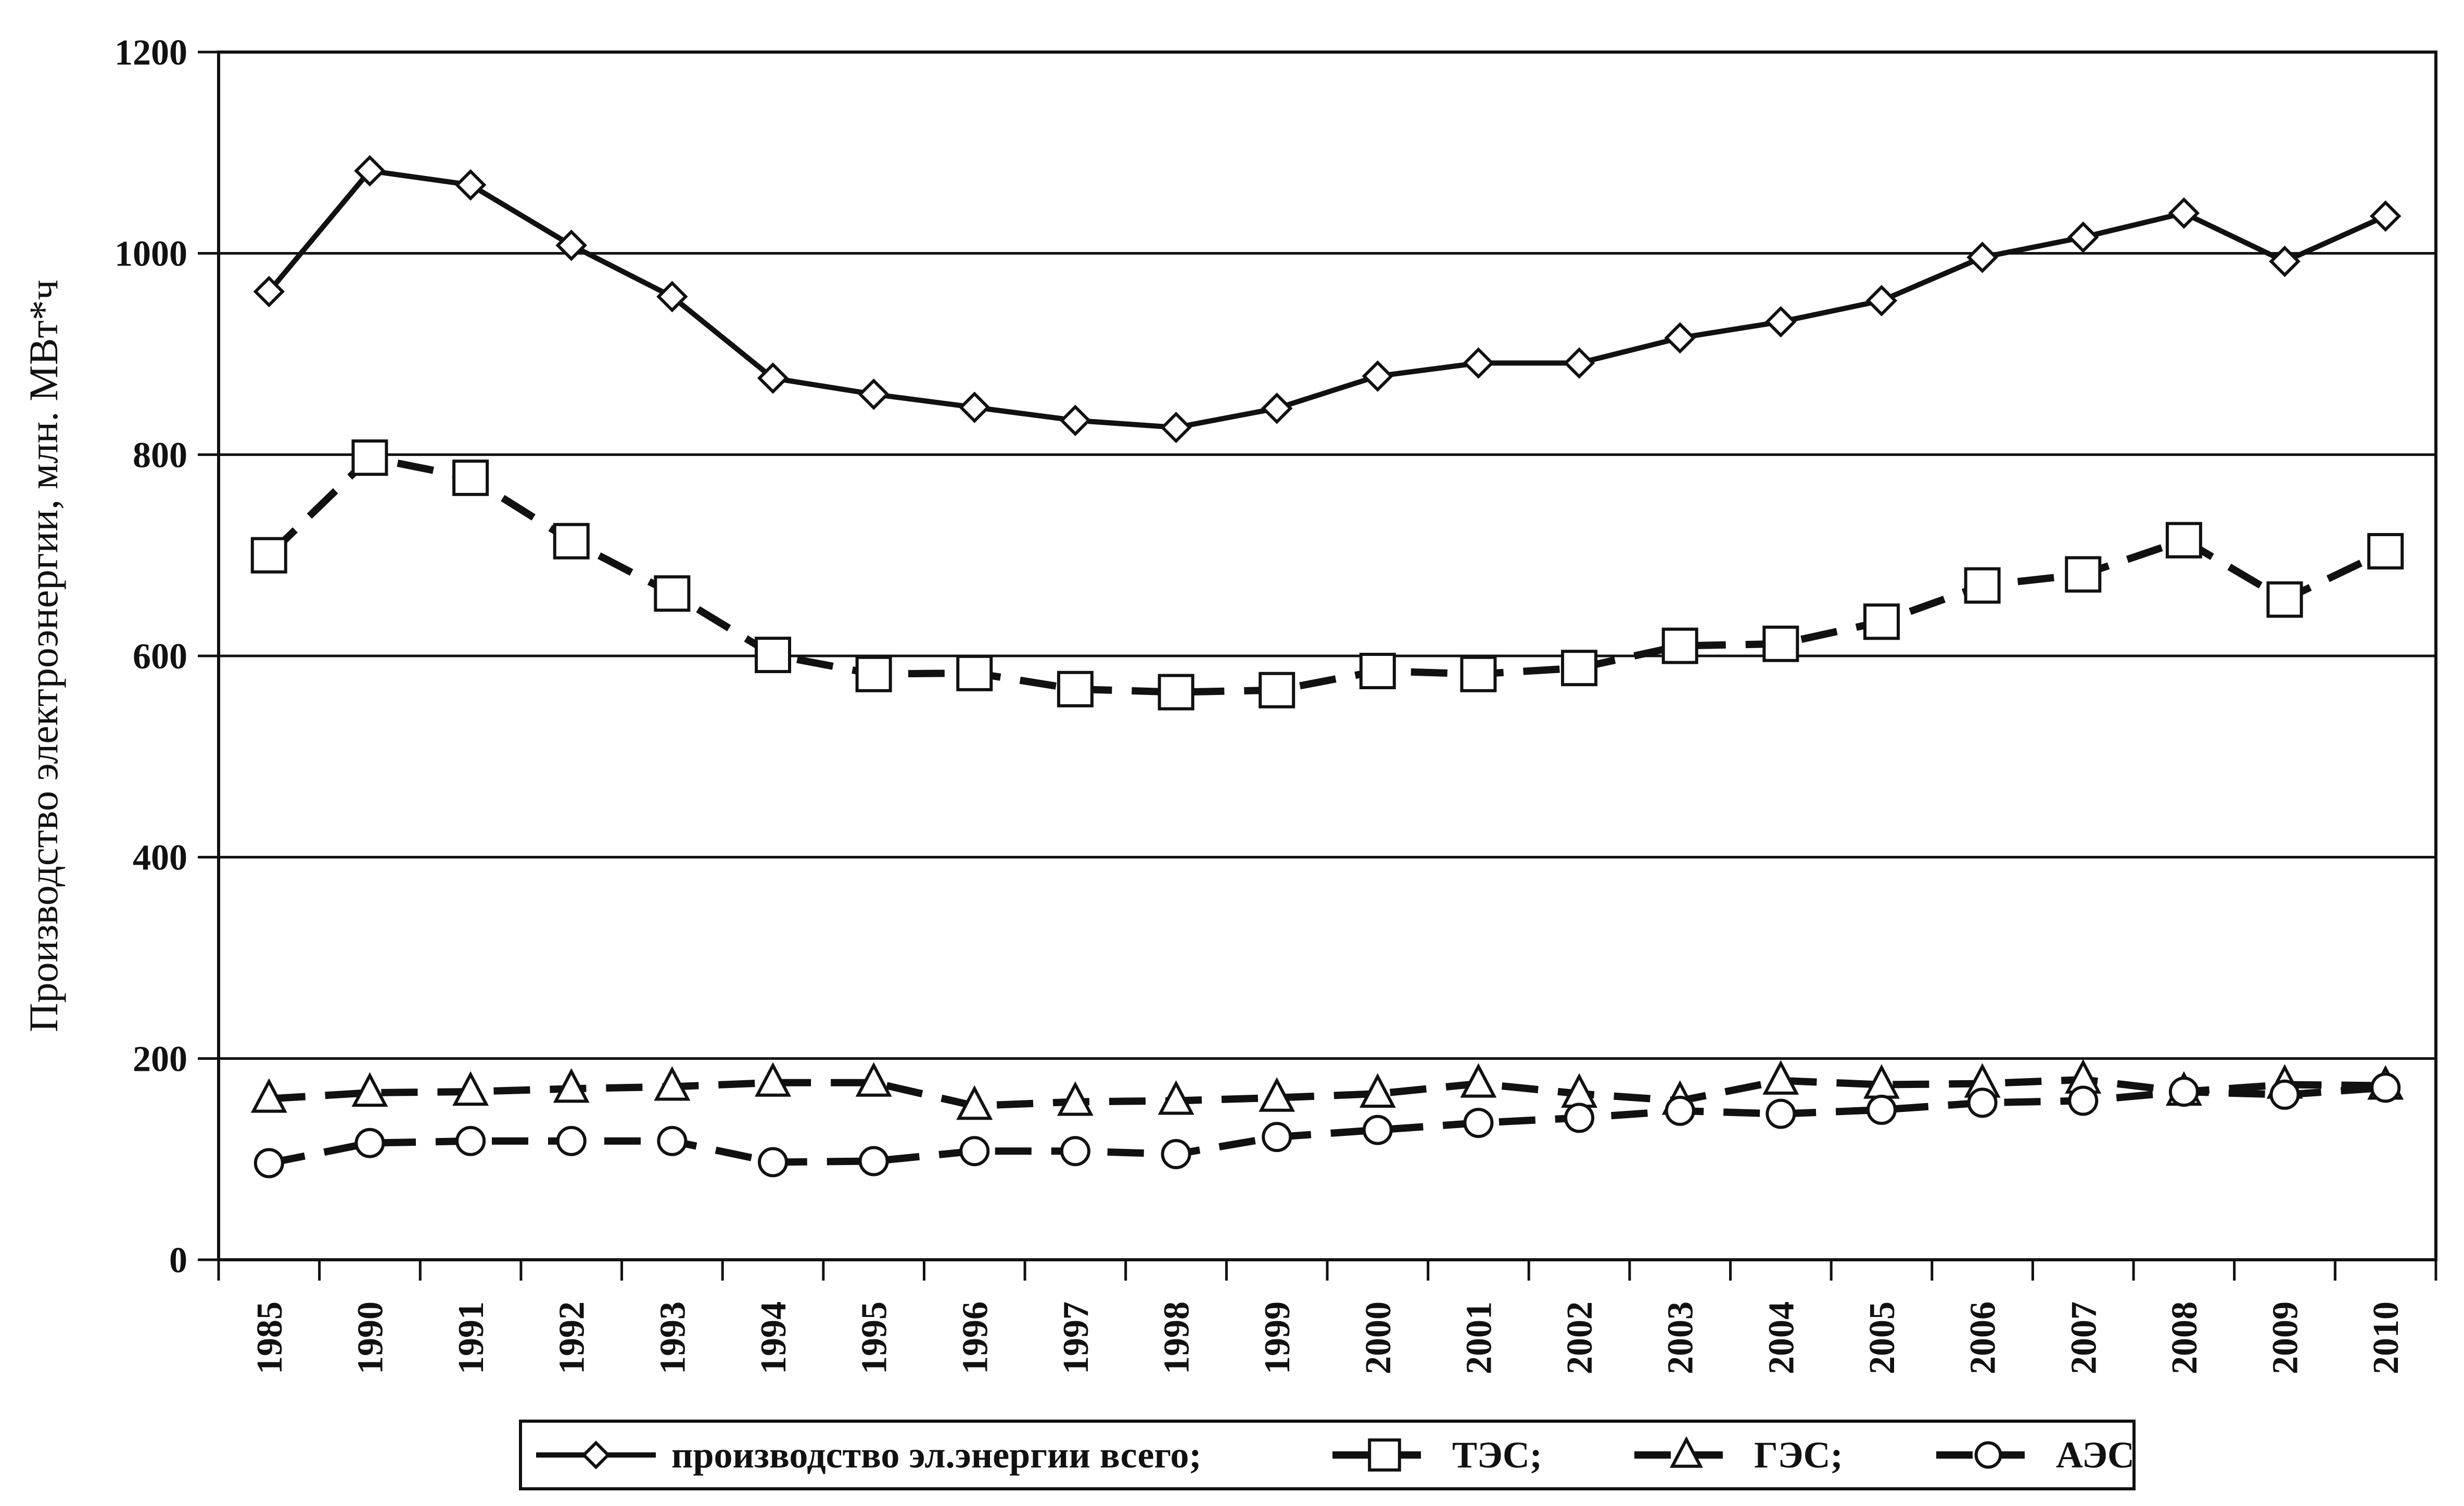 The width and height of the screenshot is (2464, 1506). Describe the element at coordinates (2185, 1338) in the screenshot. I see `x-tick-label: 2008` at that location.